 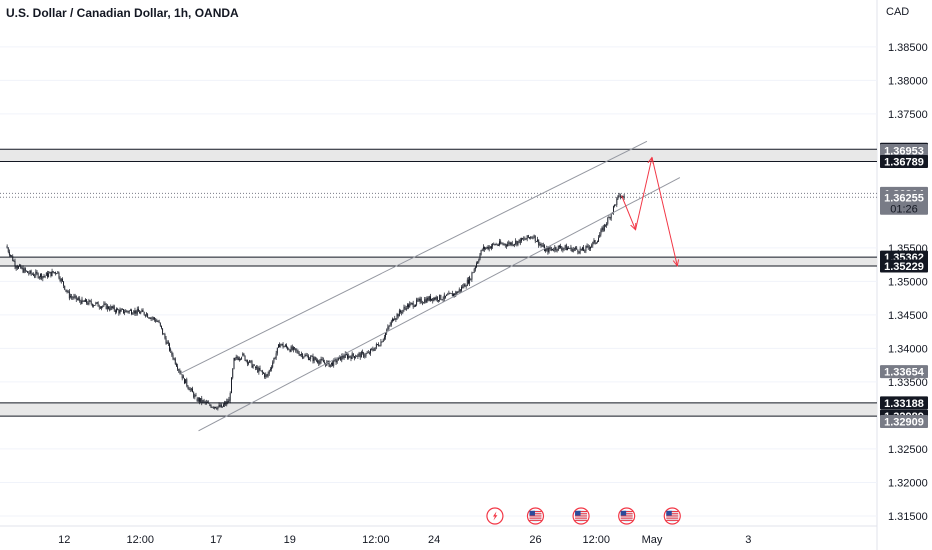 I want to click on us-flag-event-icon, so click(x=535, y=516).